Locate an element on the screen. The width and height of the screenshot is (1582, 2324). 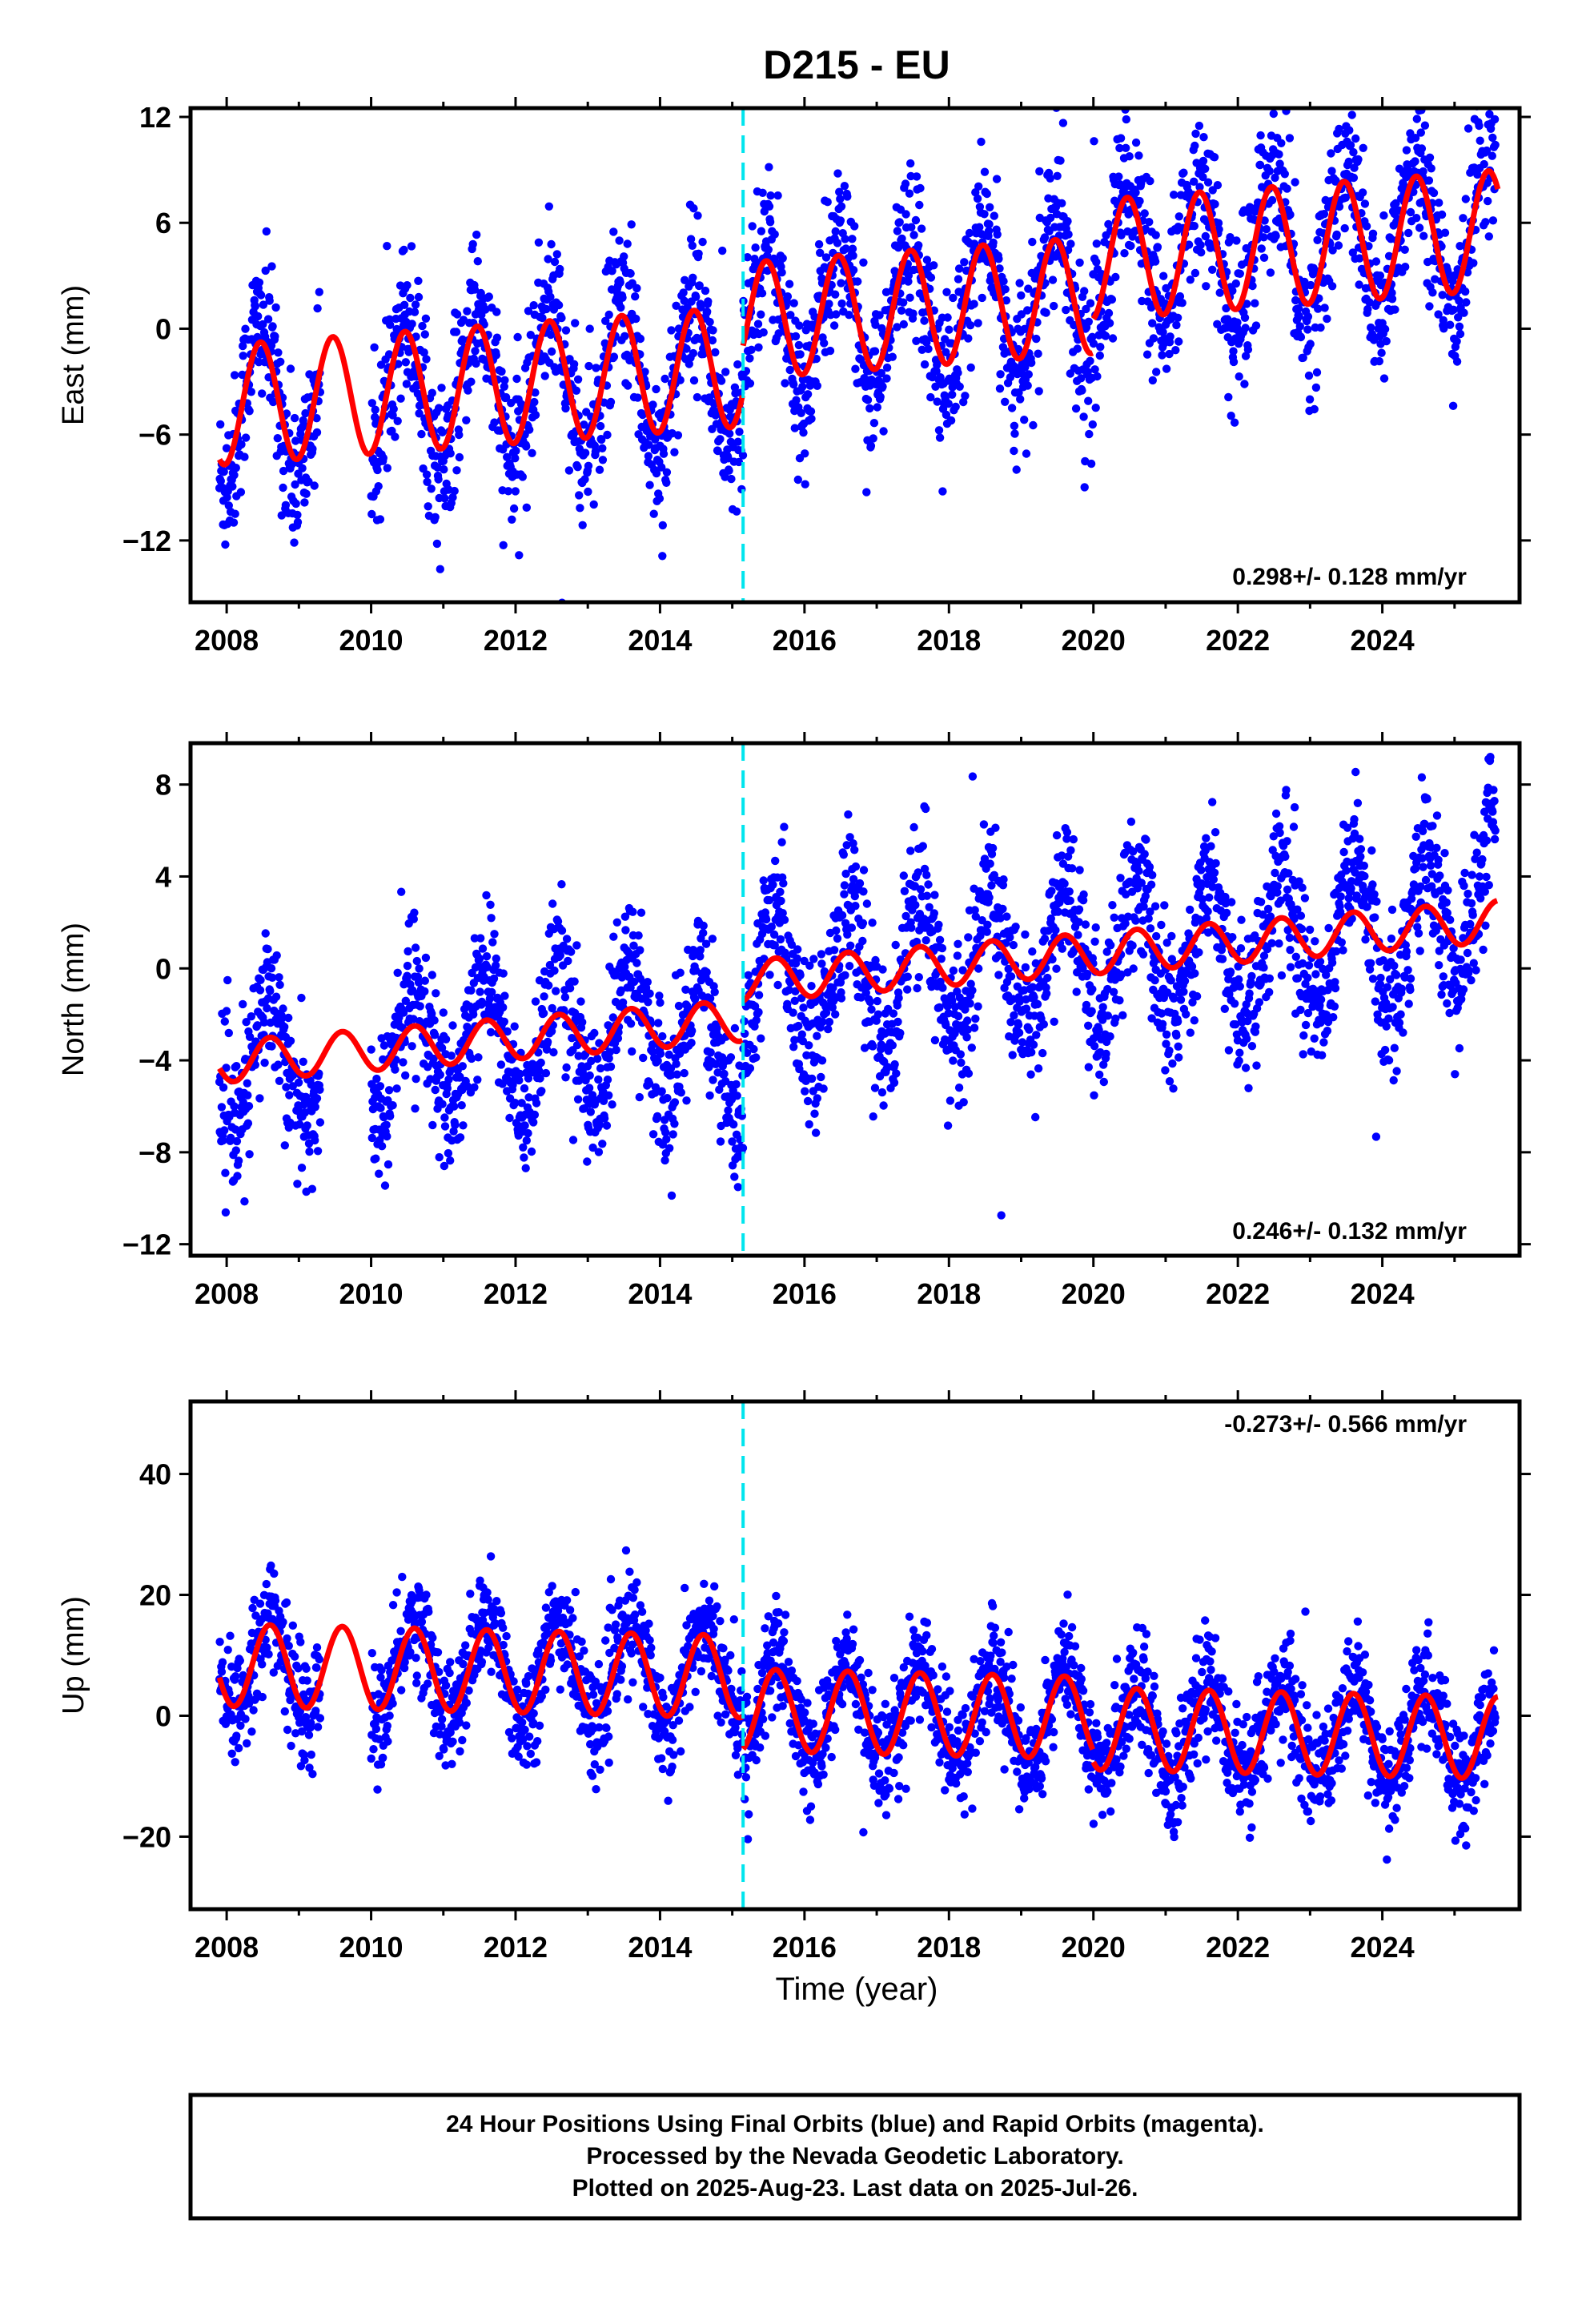
east-rate-label: 0.298+/- 0.128 mm/yr is located at coordinates (1350, 577).